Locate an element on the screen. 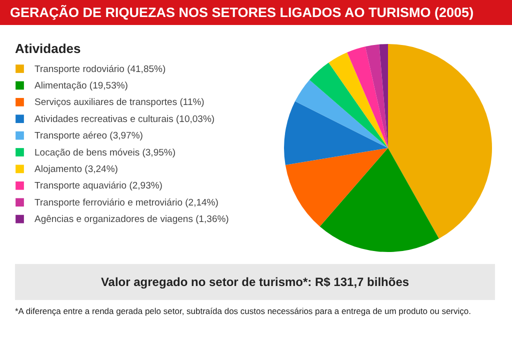 The image size is (512, 341). legend-label: Transporte aquaviário (2,93%) is located at coordinates (98, 186).